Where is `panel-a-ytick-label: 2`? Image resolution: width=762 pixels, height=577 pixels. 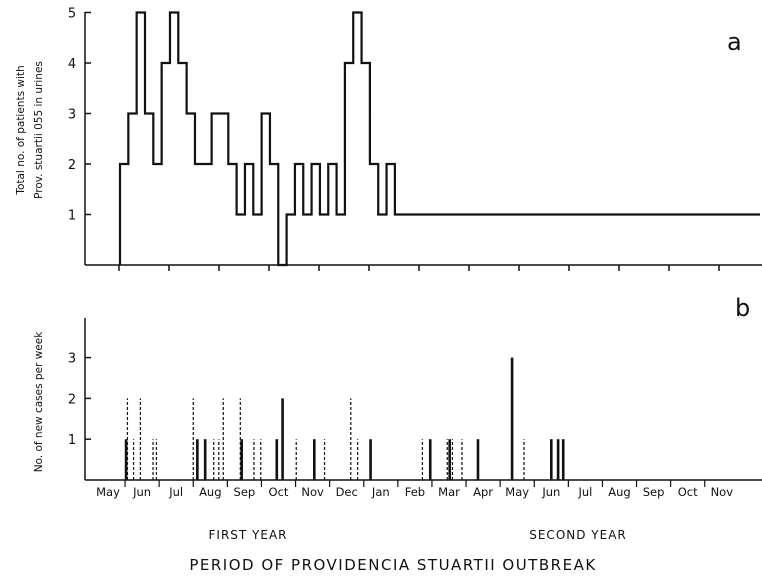 panel-a-ytick-label: 2 is located at coordinates (72, 165).